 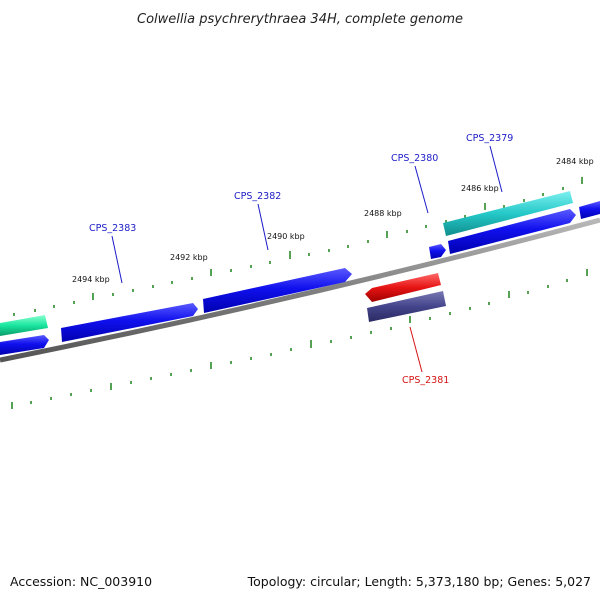 What do you see at coordinates (406, 306) in the screenshot?
I see `gene-block-cps-2381-lower` at bounding box center [406, 306].